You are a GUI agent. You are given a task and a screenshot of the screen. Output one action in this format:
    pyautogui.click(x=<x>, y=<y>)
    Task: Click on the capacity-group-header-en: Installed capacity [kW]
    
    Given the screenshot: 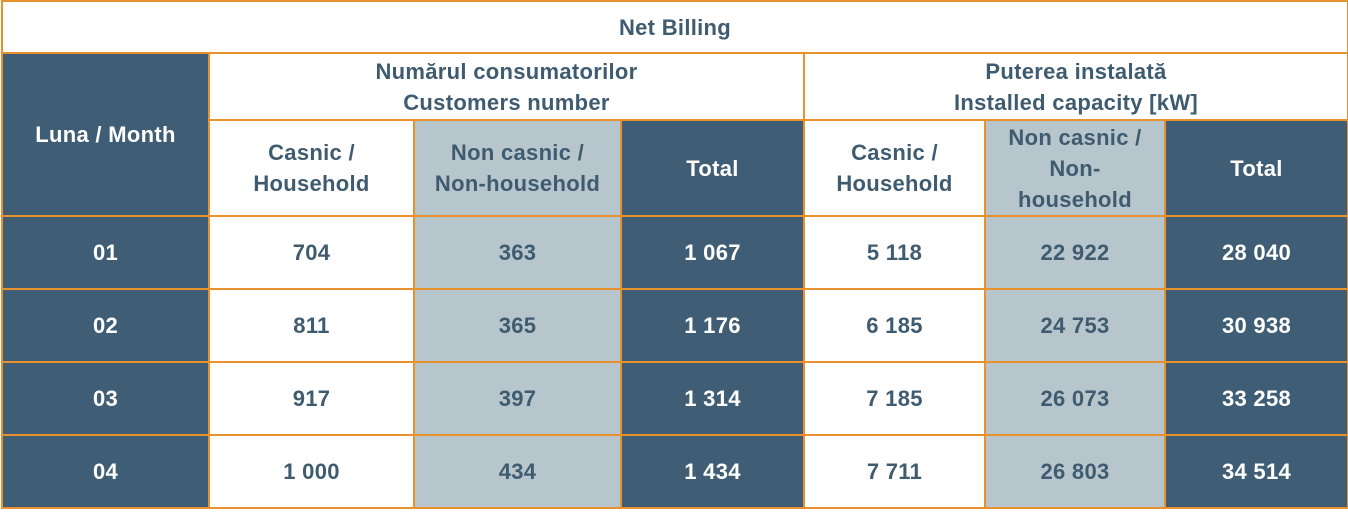 What is the action you would take?
    pyautogui.click(x=1076, y=102)
    